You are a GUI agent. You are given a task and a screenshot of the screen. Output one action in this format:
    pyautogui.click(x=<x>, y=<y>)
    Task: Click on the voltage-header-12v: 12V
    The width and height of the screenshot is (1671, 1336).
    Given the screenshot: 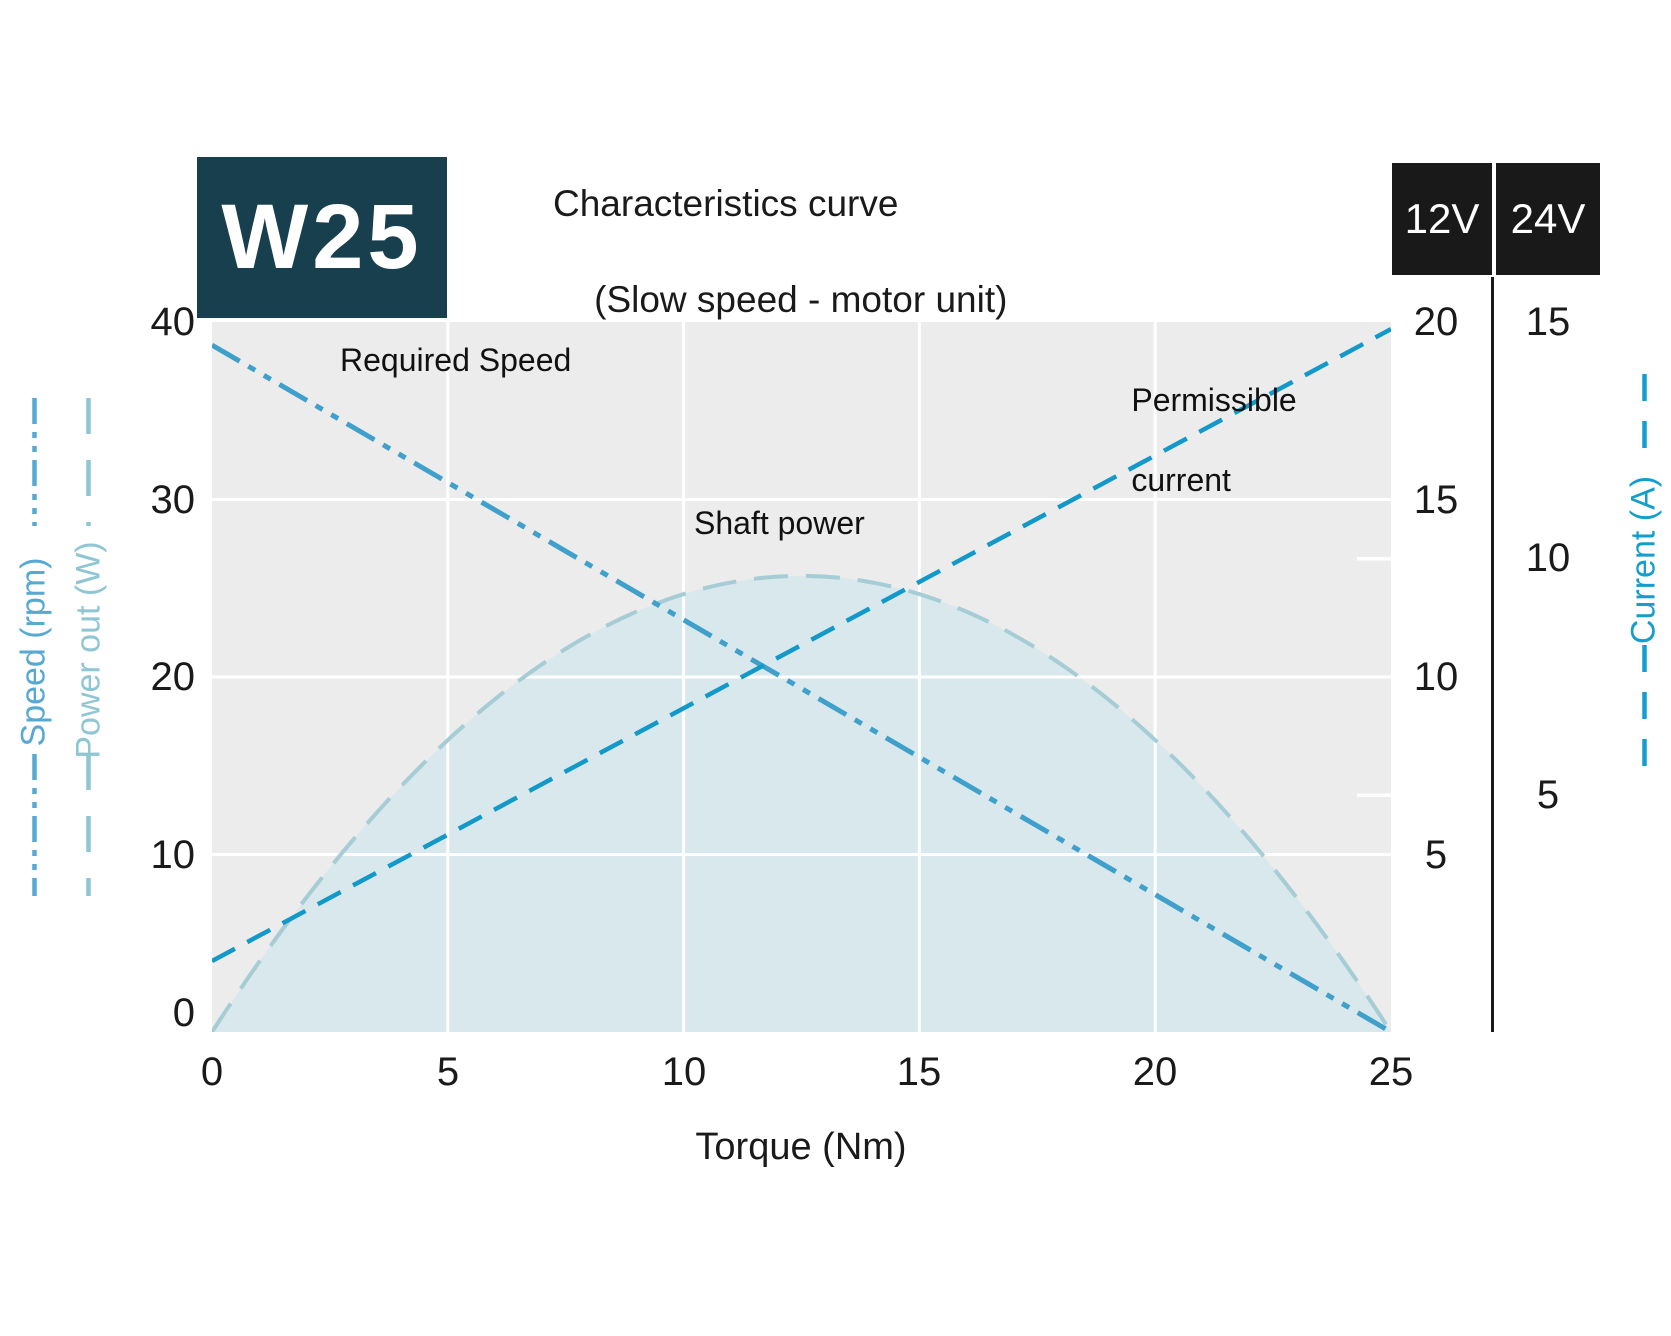 What is the action you would take?
    pyautogui.click(x=1442, y=219)
    